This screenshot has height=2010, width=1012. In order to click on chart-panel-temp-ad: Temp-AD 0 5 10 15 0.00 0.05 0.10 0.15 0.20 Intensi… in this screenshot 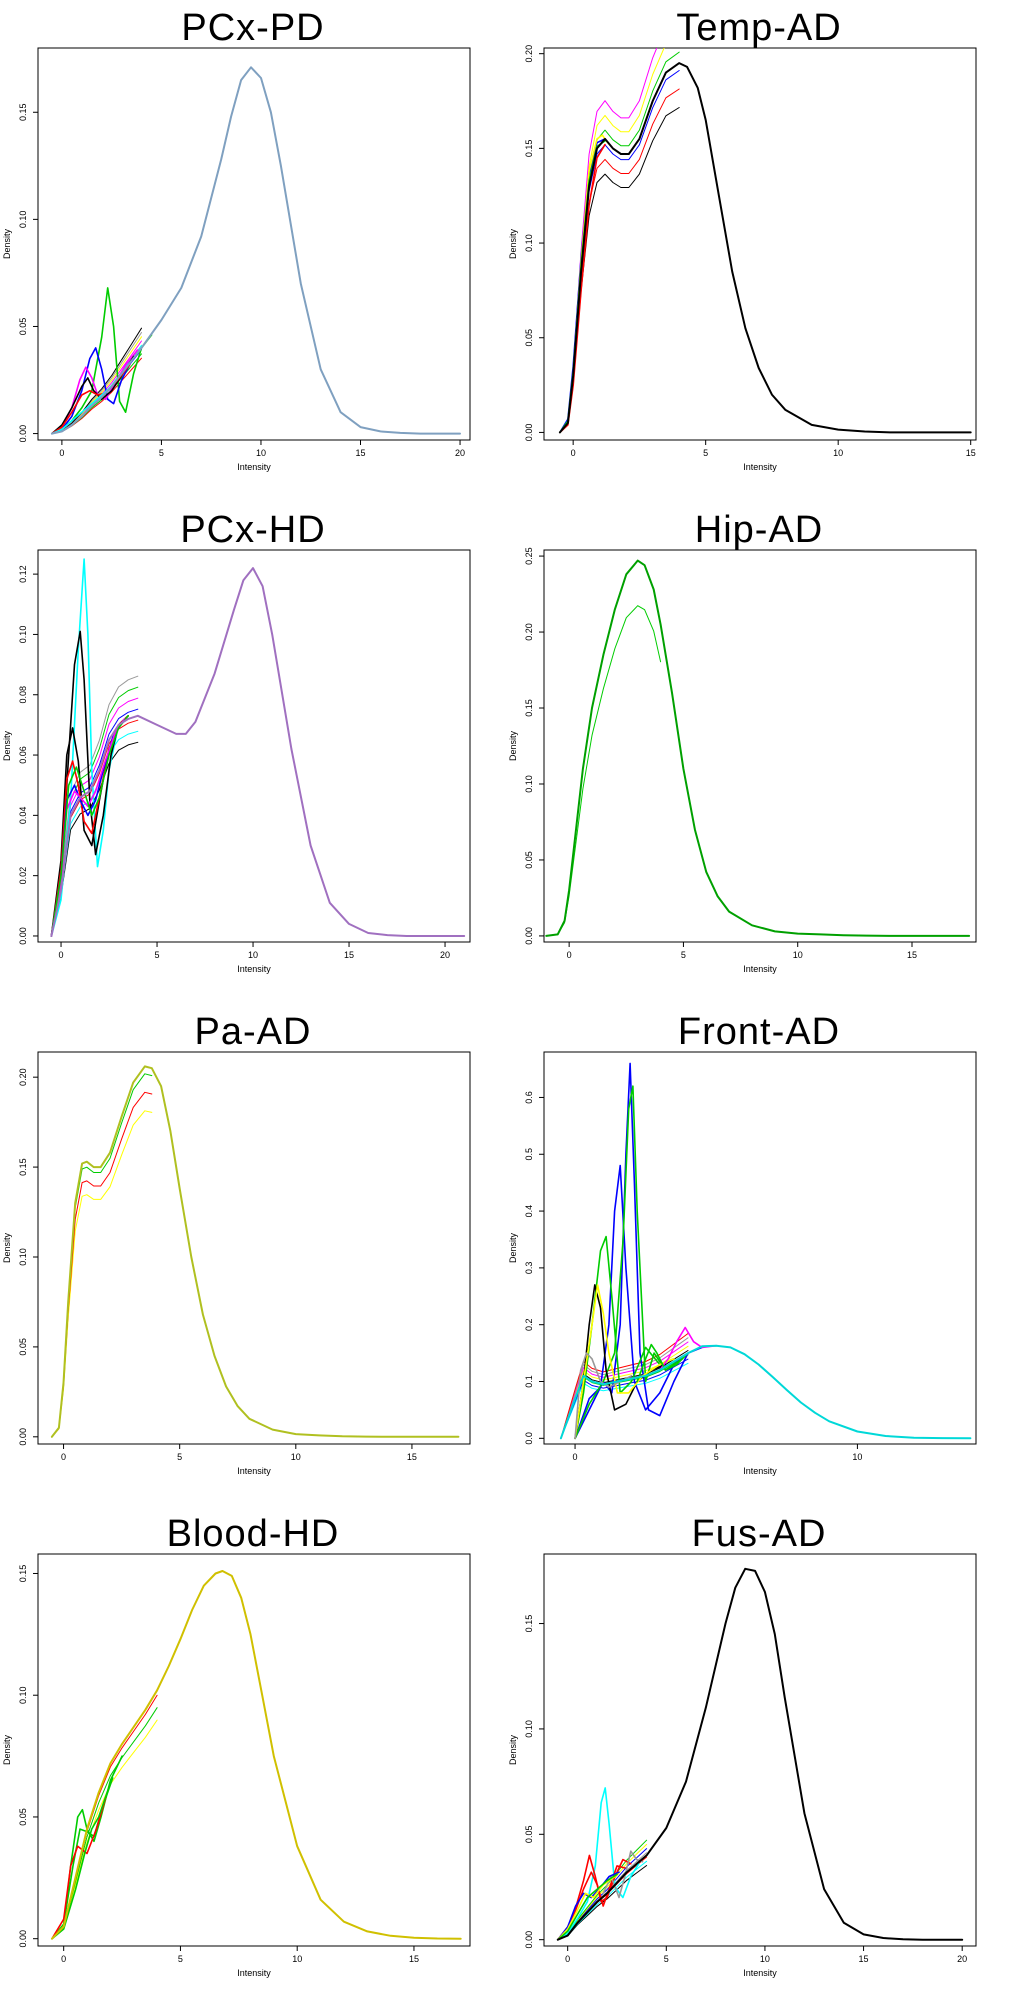, I will do `click(759, 251)`.